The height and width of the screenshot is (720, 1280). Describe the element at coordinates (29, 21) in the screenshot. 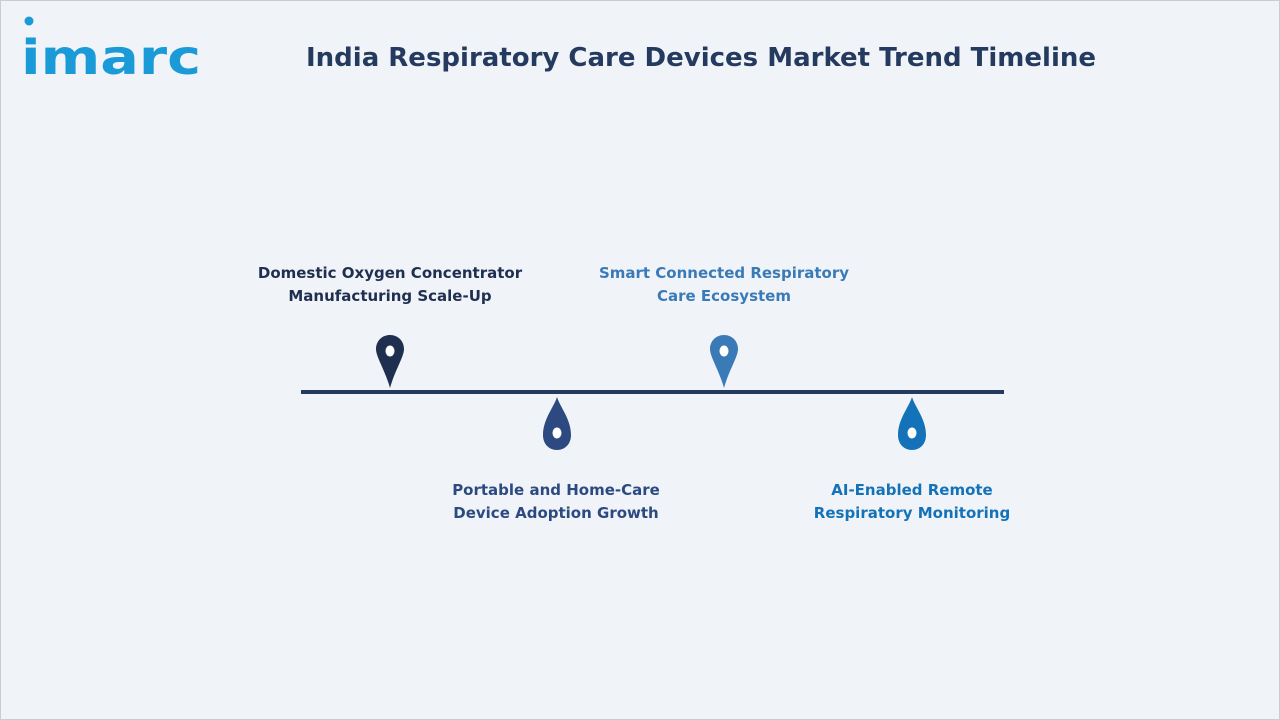

I see `logo-i-dot` at that location.